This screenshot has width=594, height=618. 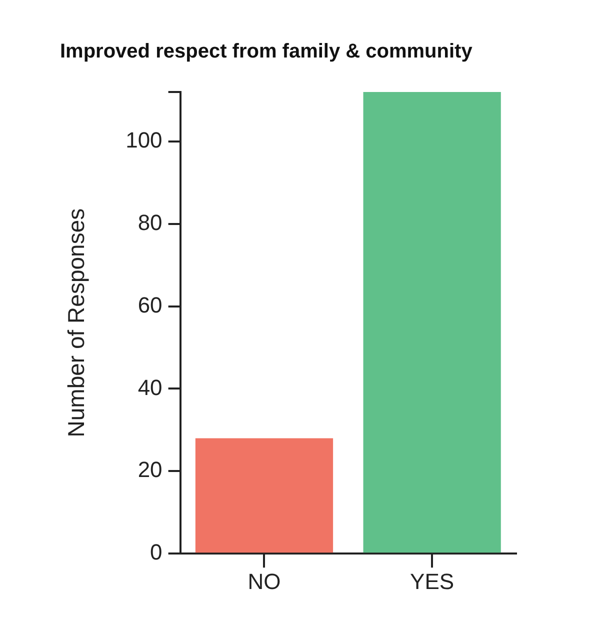 I want to click on y-tick-label: 100, so click(x=144, y=140).